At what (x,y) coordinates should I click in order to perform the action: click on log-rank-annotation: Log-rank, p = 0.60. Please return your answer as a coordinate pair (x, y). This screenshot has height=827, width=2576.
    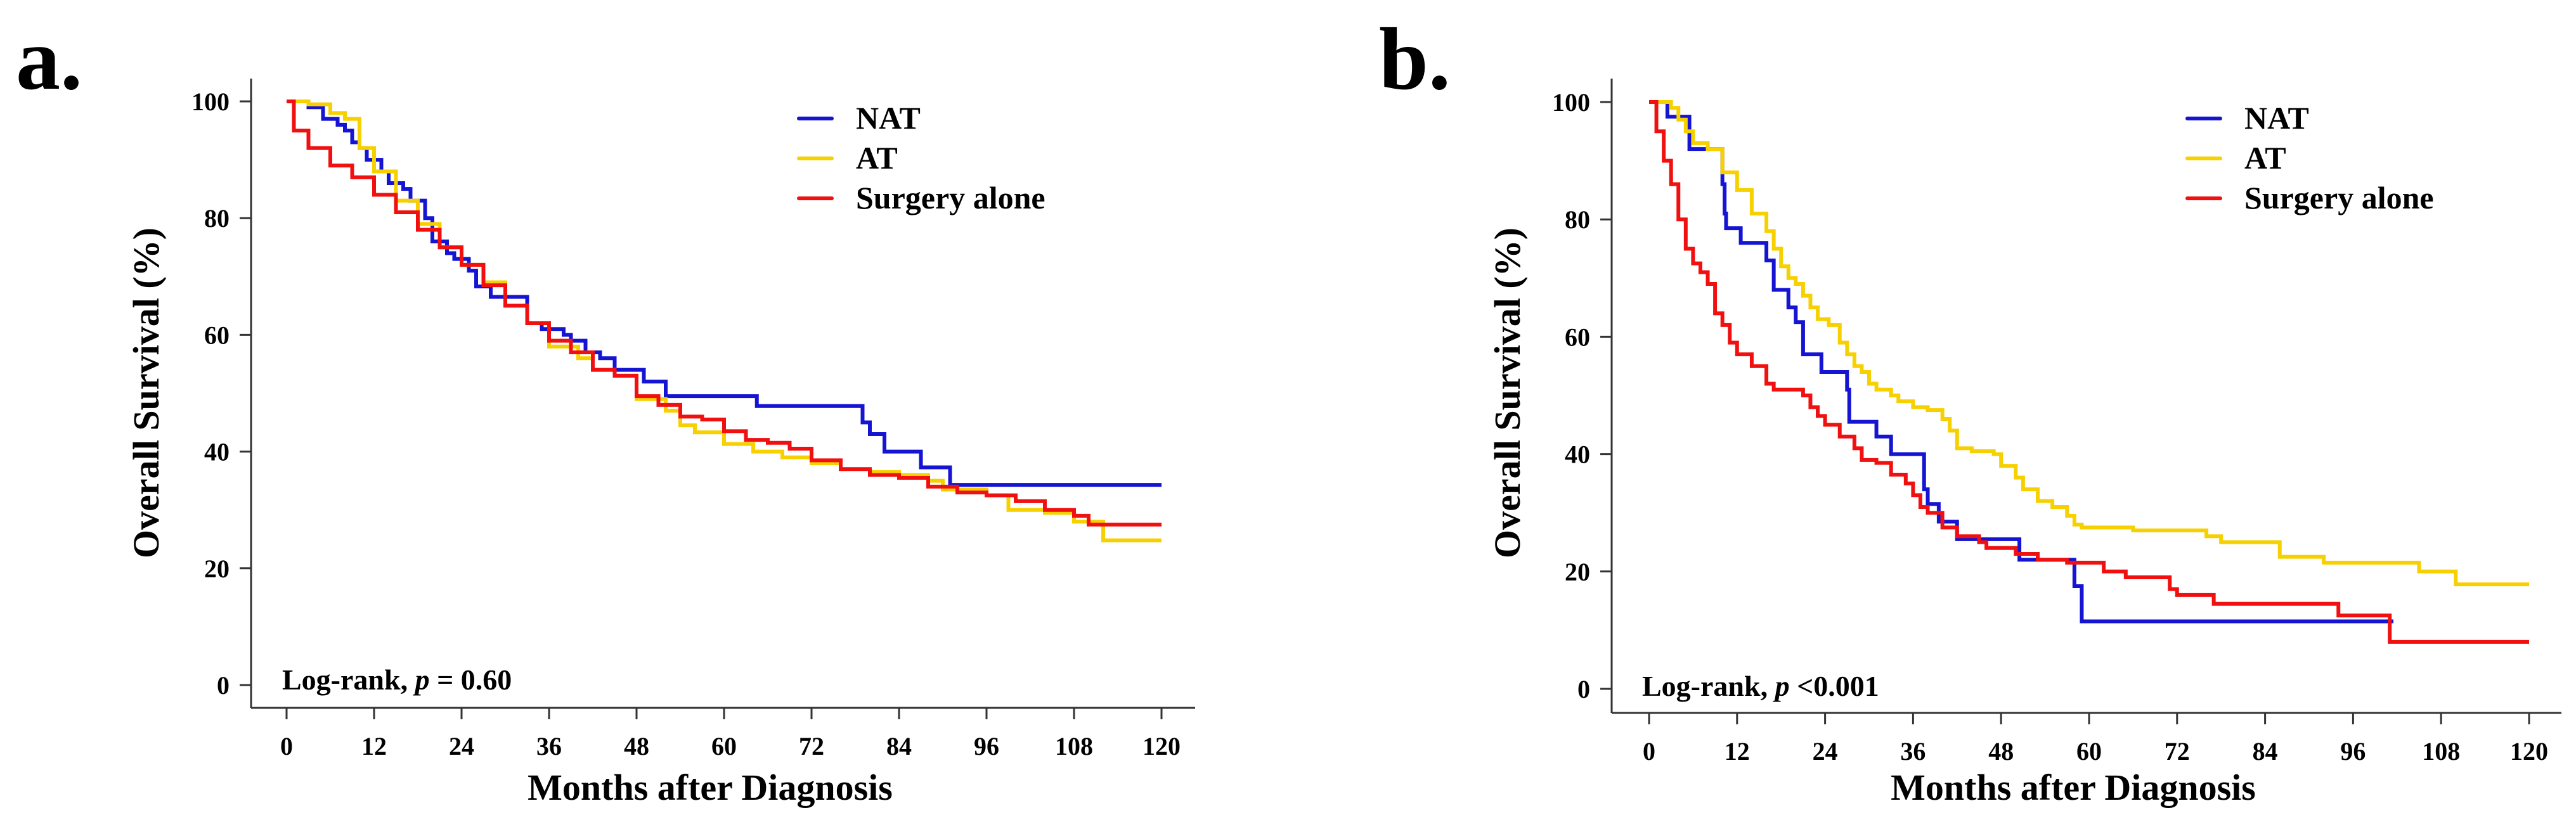
    Looking at the image, I should click on (397, 680).